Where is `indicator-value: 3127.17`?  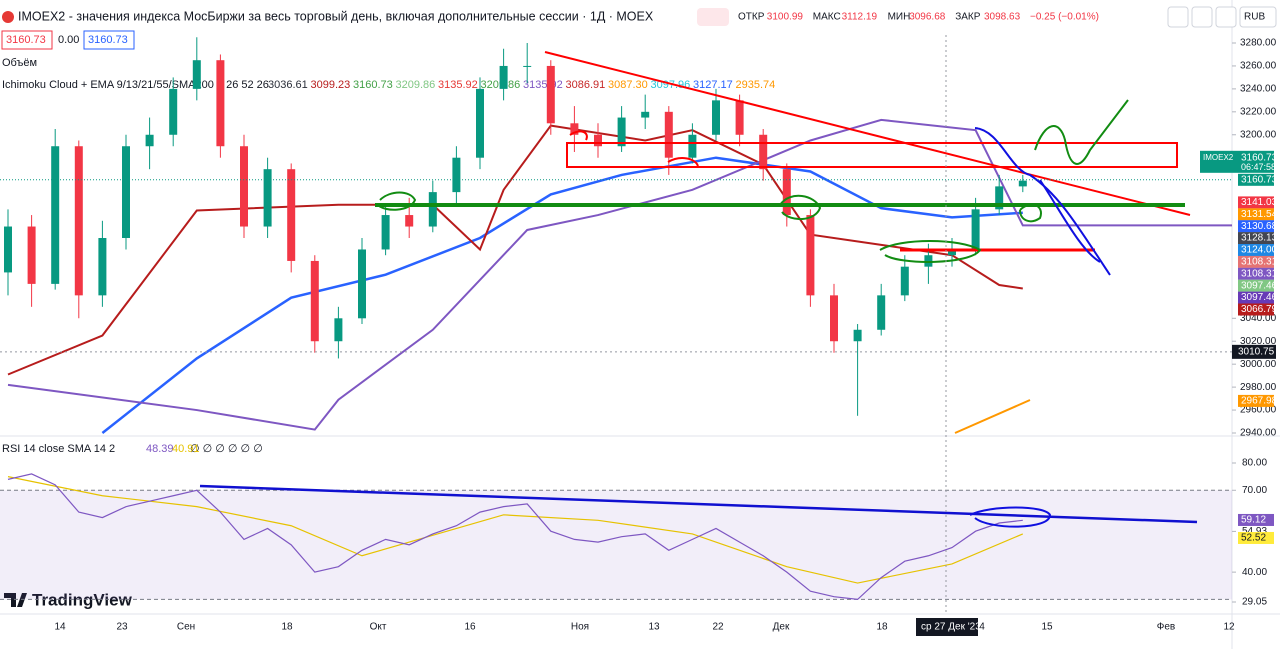 indicator-value: 3127.17 is located at coordinates (713, 85).